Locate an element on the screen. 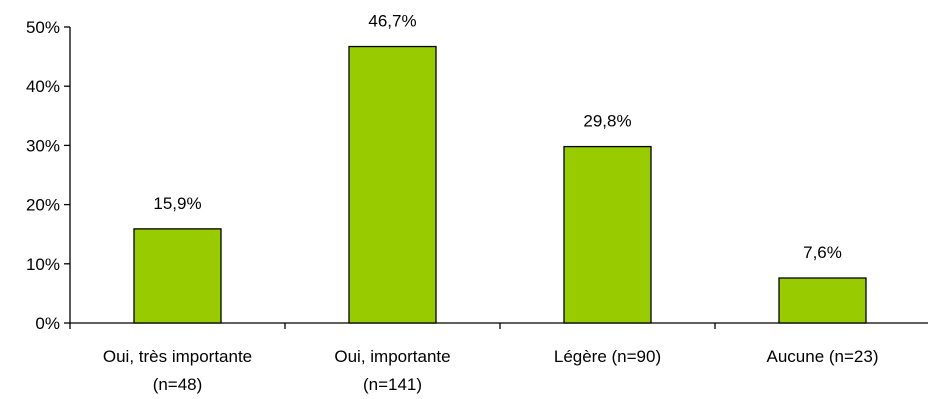 This screenshot has height=399, width=928. y-axis: 0% 10% 20% 30% 40% 50% is located at coordinates (48, 175).